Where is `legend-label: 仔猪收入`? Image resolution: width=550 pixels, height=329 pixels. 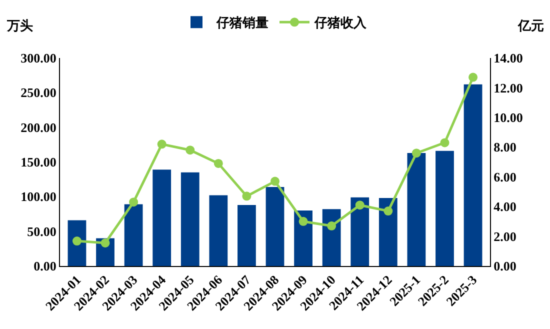 legend-label: 仔猪收入 is located at coordinates (341, 22).